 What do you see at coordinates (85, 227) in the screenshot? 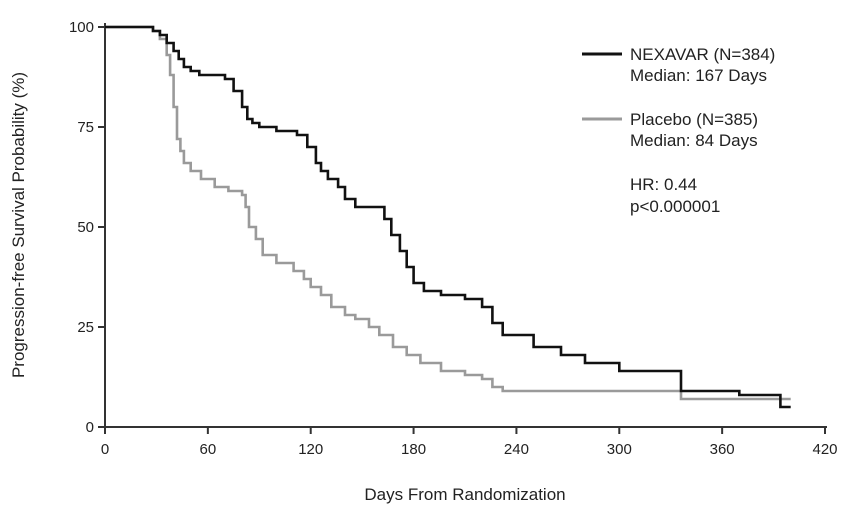
I see `y-tick-label: 50` at bounding box center [85, 227].